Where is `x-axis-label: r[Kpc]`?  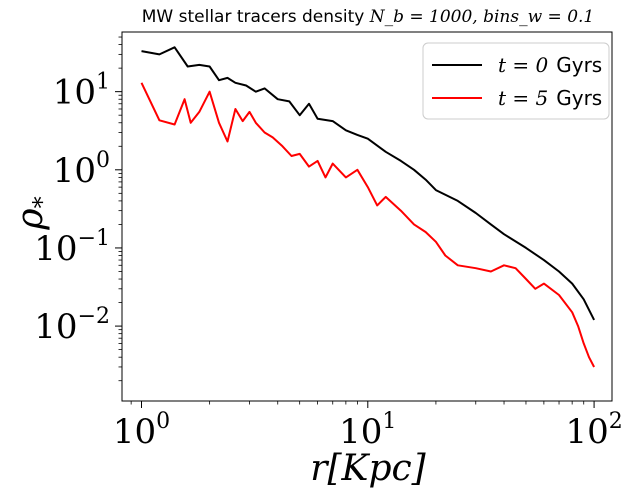
x-axis-label: r[Kpc] is located at coordinates (368, 468).